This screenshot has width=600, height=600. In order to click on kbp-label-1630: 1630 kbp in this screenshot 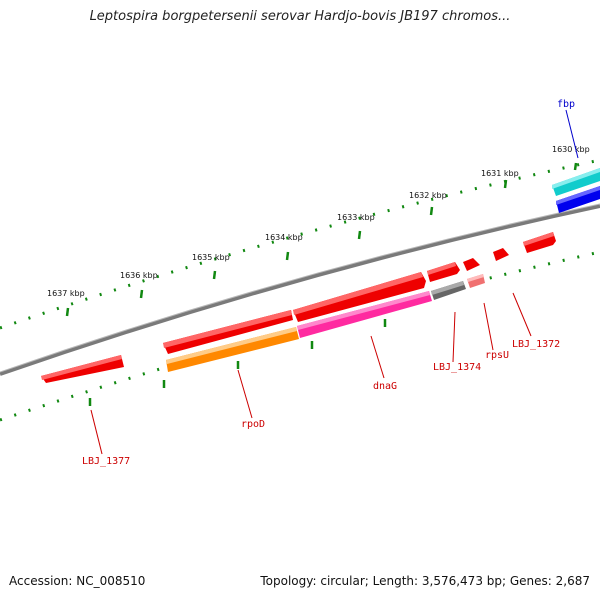, I will do `click(571, 149)`.